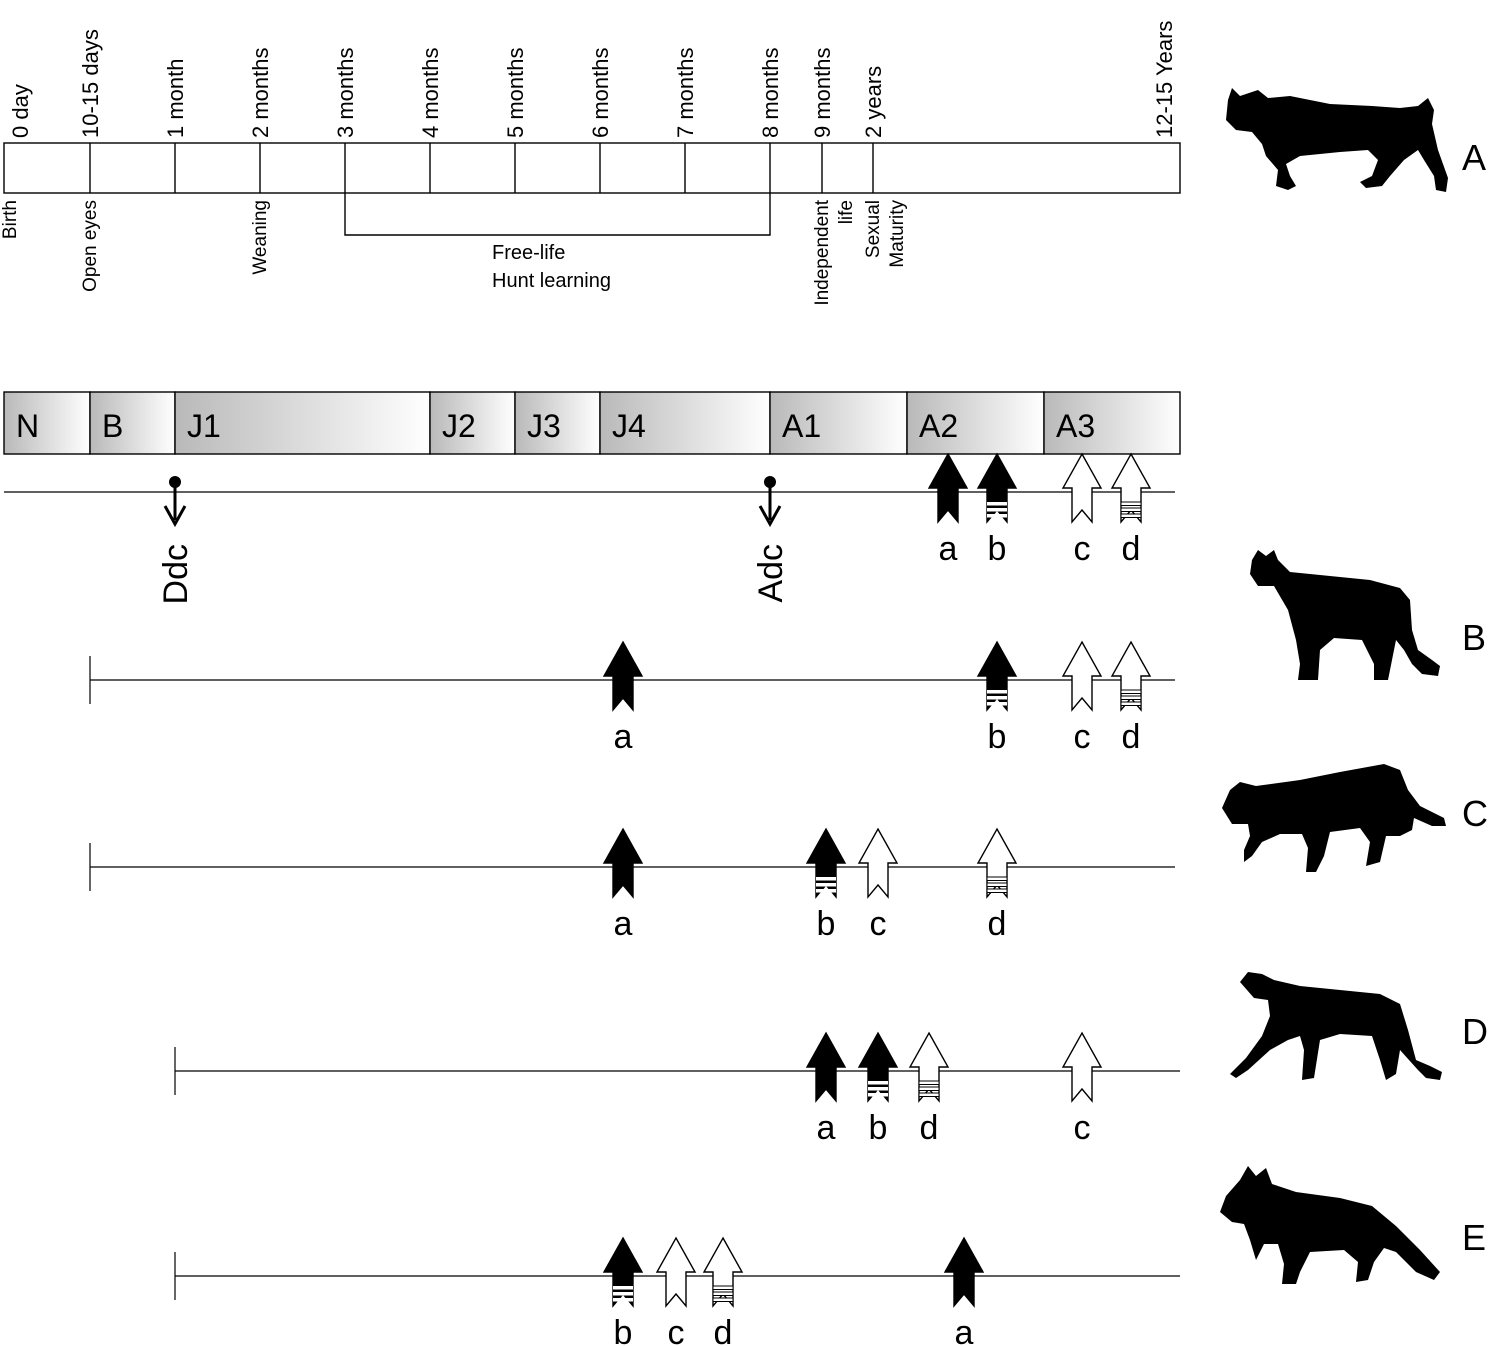 The height and width of the screenshot is (1346, 1488). What do you see at coordinates (112, 426) in the screenshot?
I see `stage-label: B` at bounding box center [112, 426].